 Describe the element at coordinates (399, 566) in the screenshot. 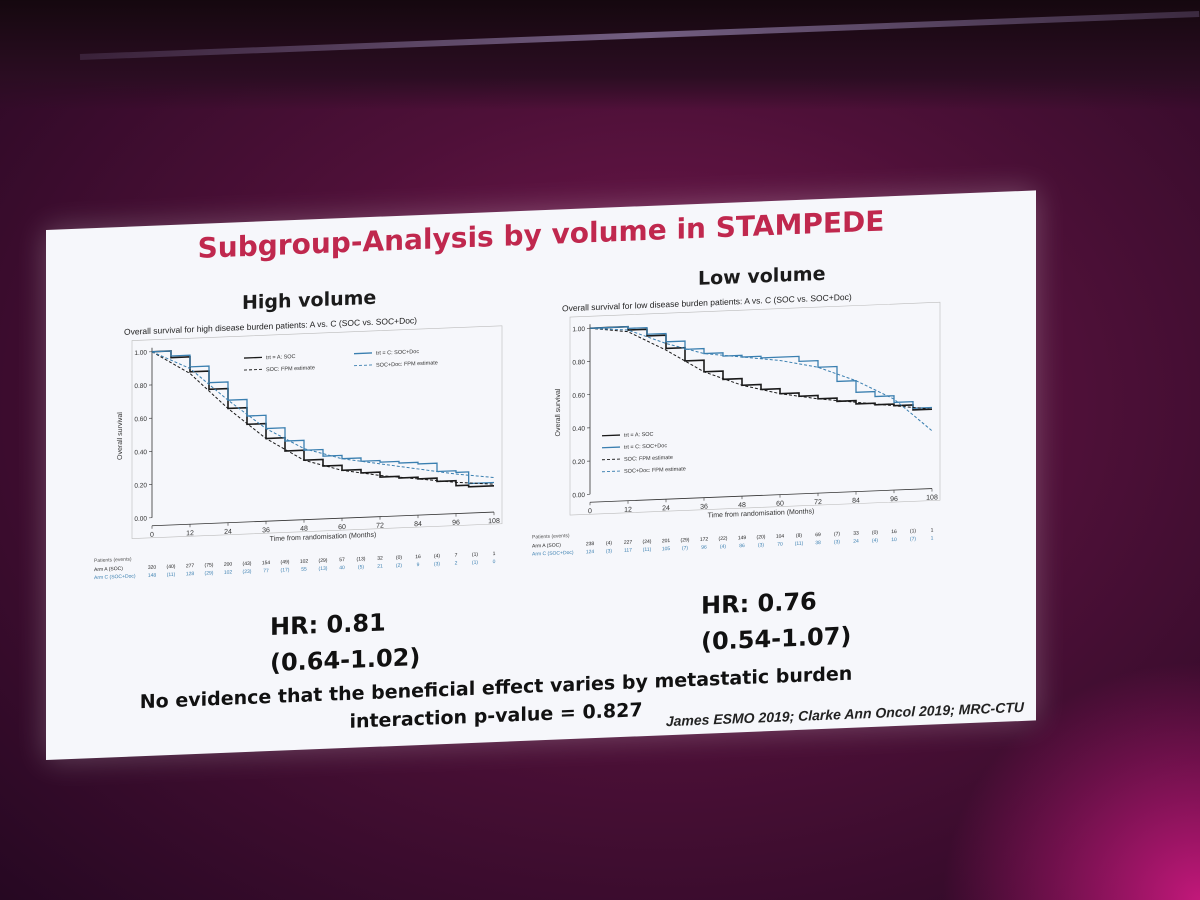

I see `risk-cell: (2)` at that location.